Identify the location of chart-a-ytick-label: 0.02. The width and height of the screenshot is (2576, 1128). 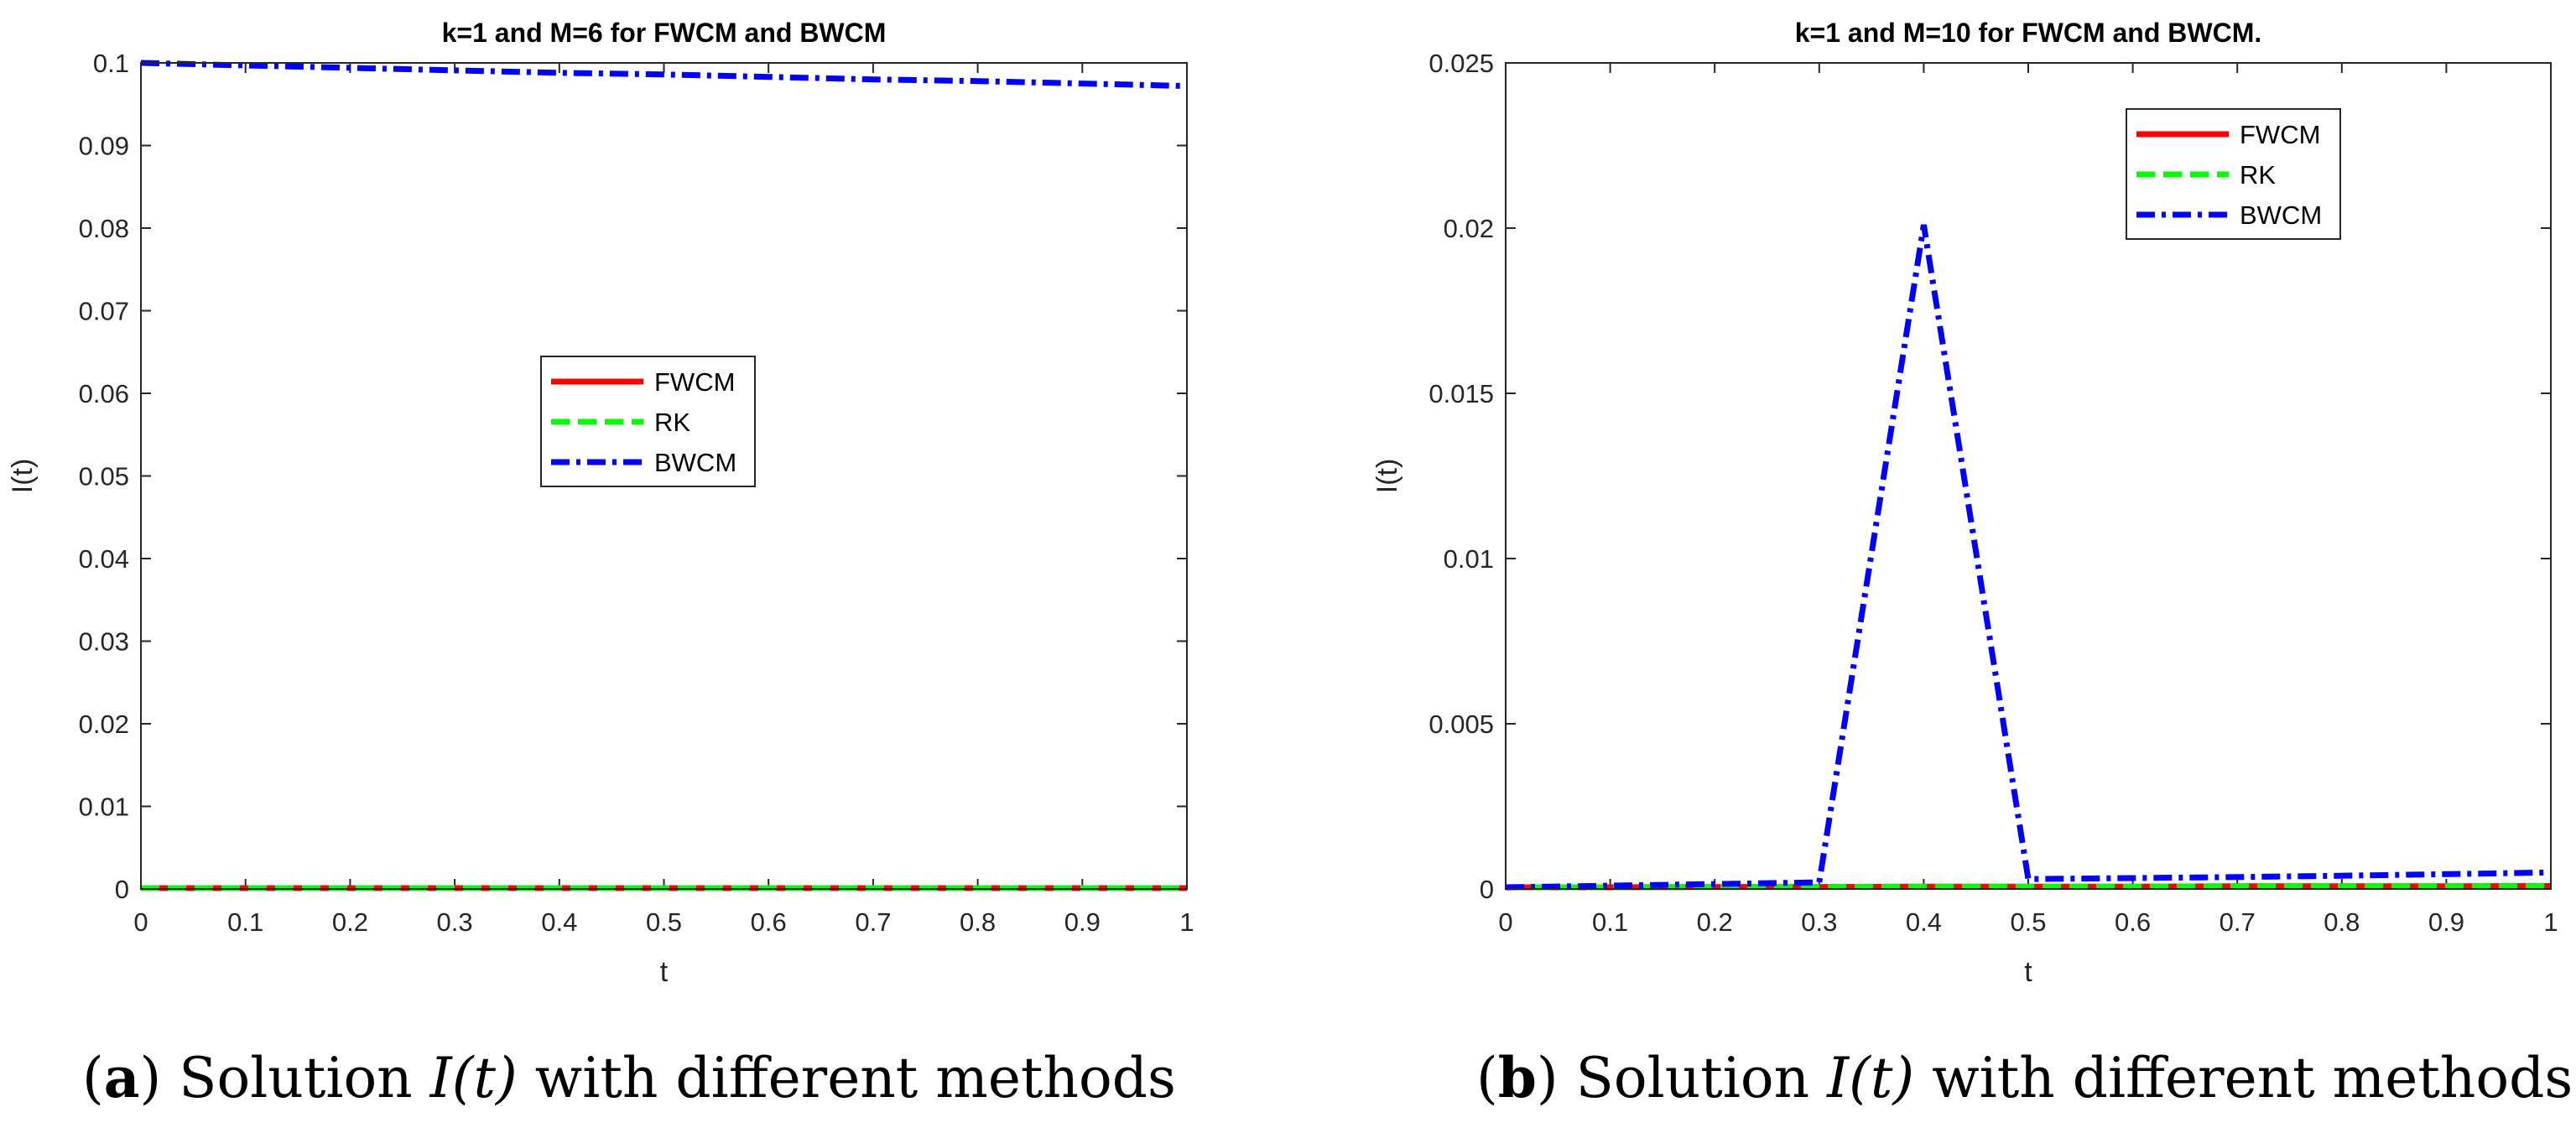
(104, 724).